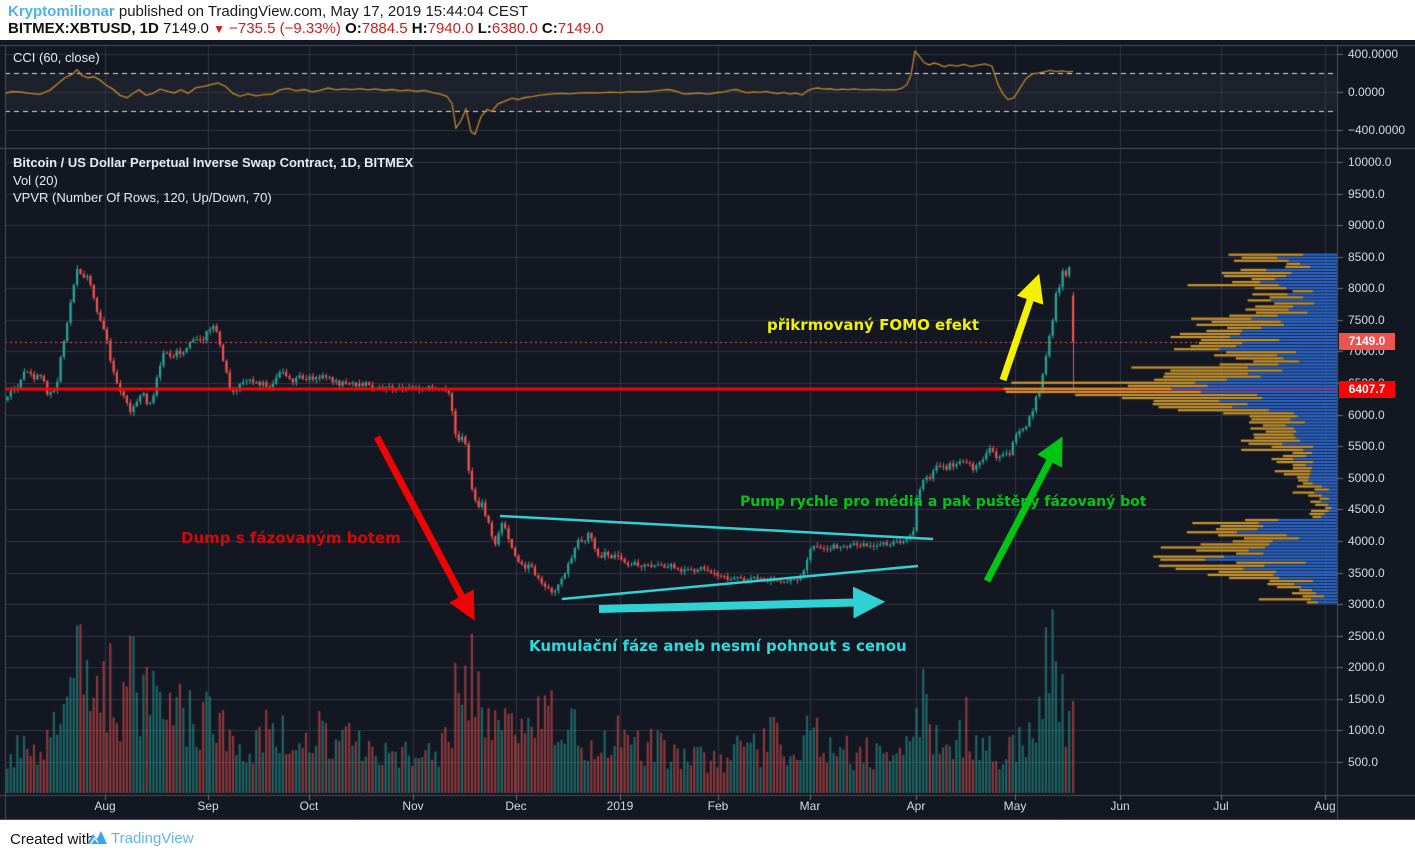  What do you see at coordinates (1120, 806) in the screenshot?
I see `time-tick-label: Jun` at bounding box center [1120, 806].